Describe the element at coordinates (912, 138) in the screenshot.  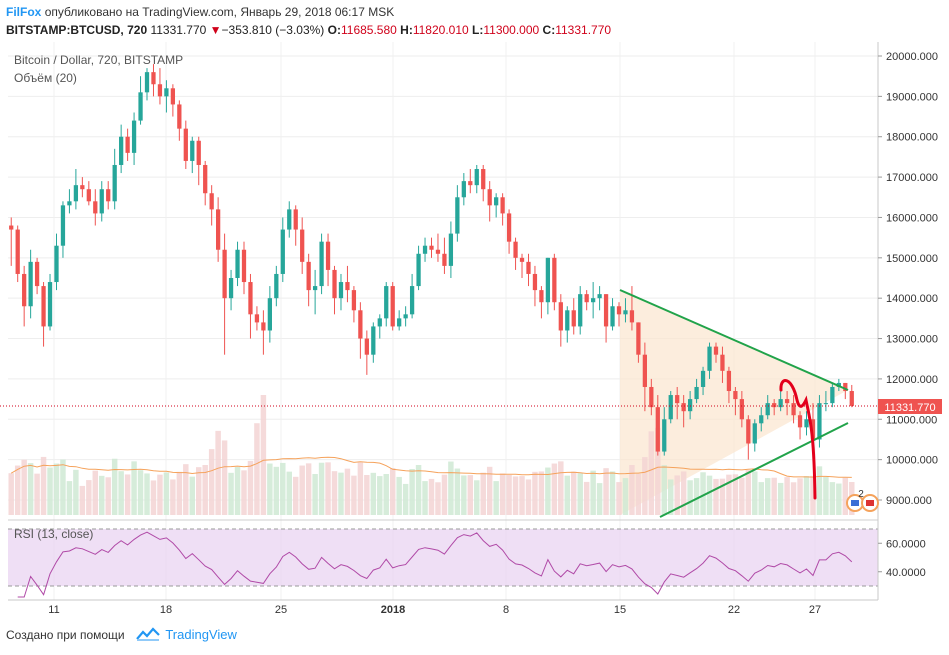
I see `price-tick-label: 18000.000` at that location.